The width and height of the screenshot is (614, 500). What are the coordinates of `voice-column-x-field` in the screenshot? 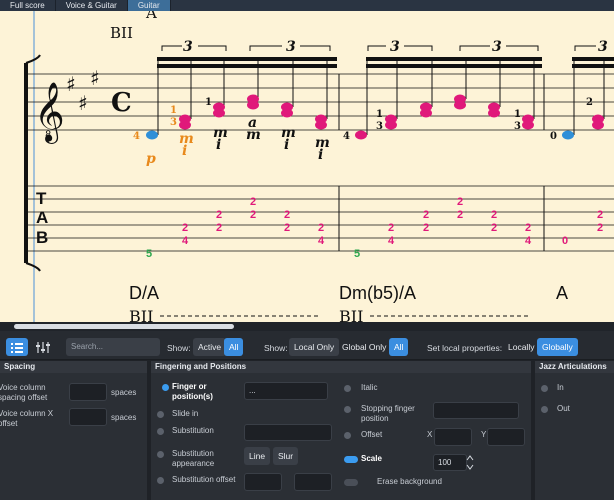 It's located at (88, 417).